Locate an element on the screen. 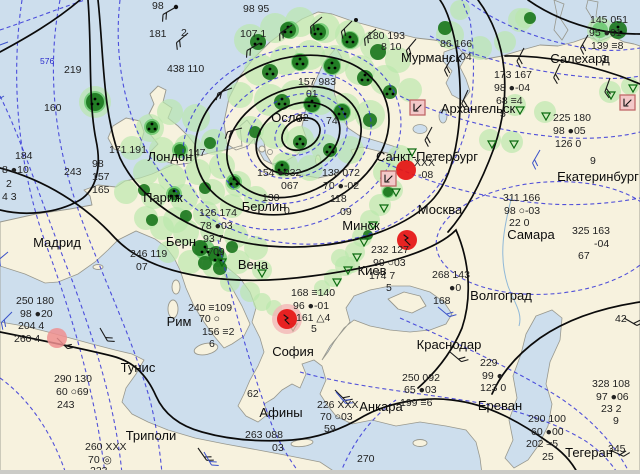 The height and width of the screenshot is (474, 640). sardinia-island is located at coordinates (173, 309).